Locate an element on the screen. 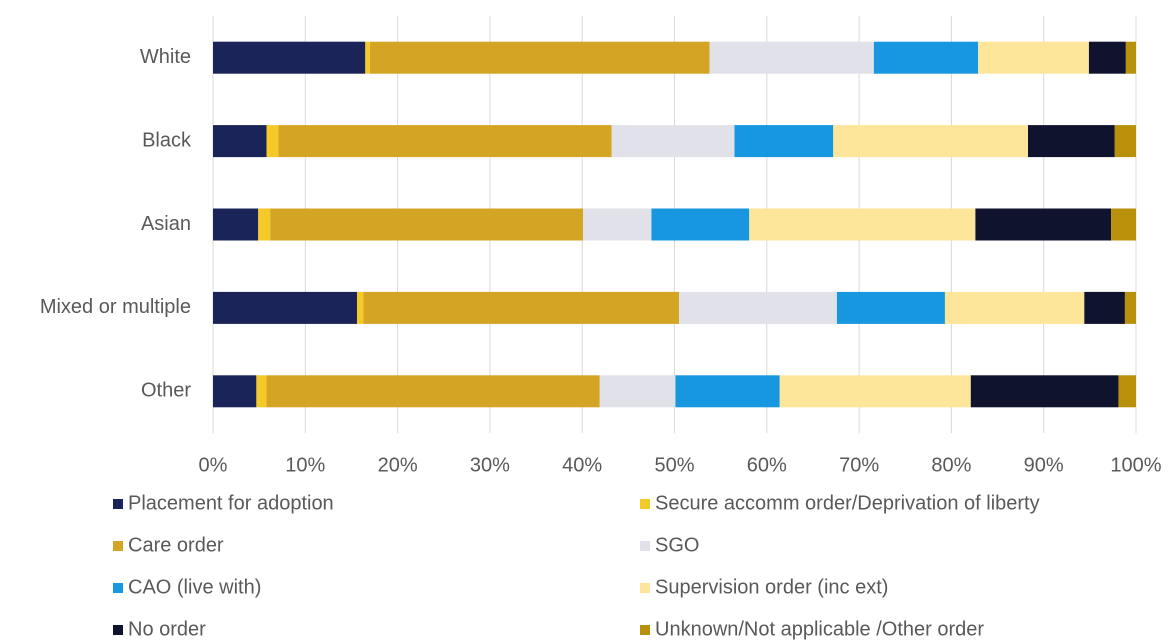  legend-label: Placement for adoption is located at coordinates (231, 503).